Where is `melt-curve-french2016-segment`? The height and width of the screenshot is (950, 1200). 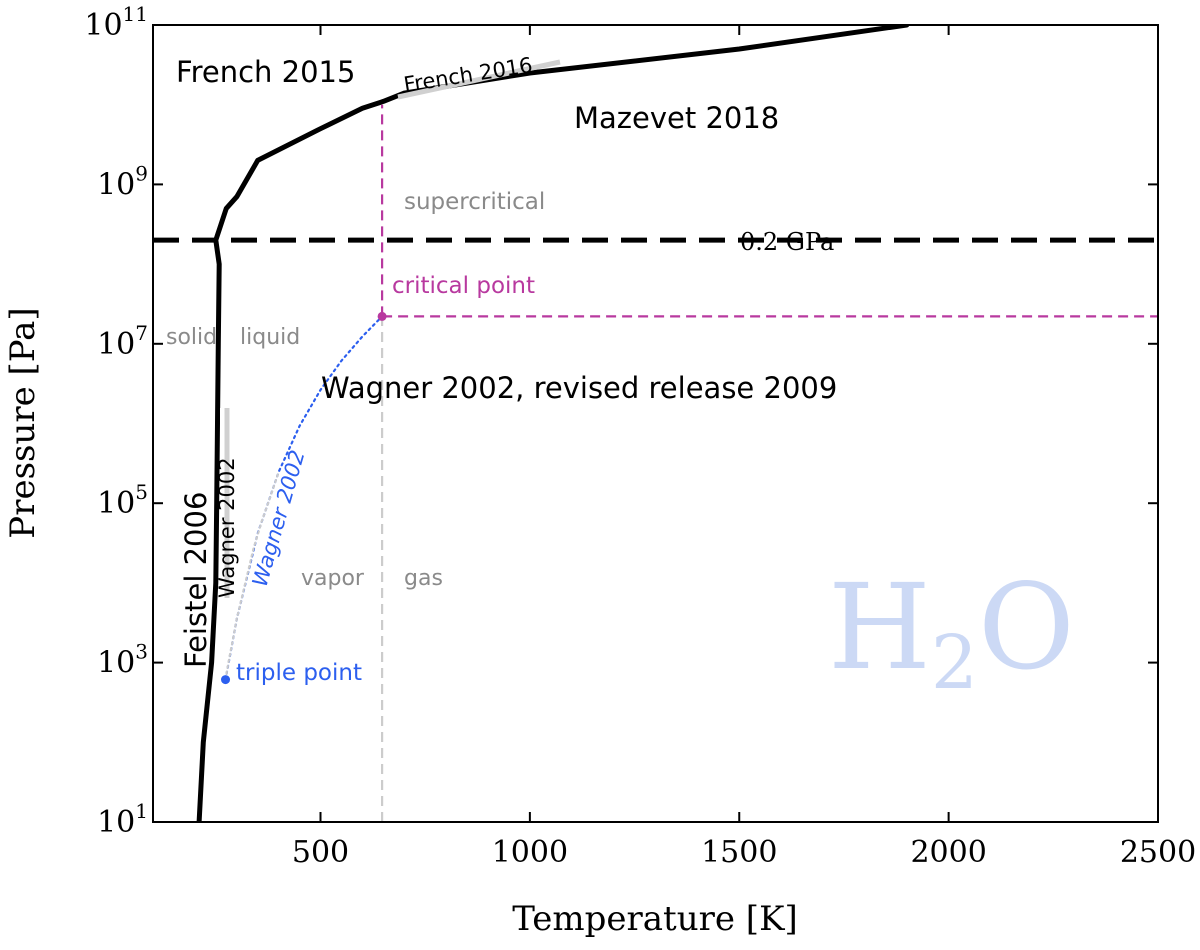 melt-curve-french2016-segment is located at coordinates (479, 79).